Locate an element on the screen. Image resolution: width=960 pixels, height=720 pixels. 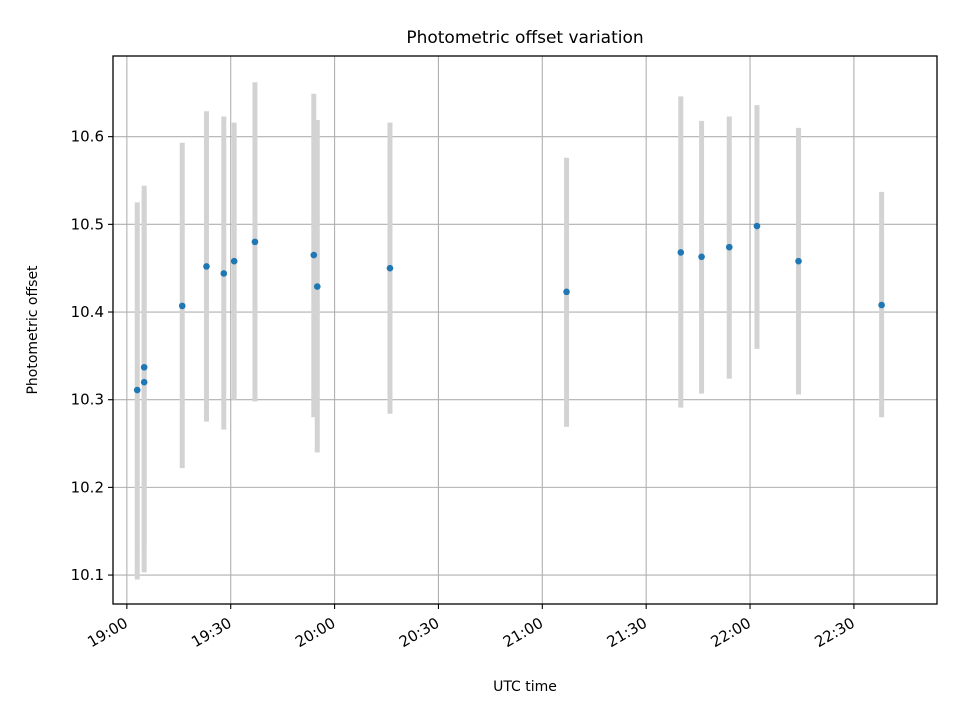
y-tick-label: 10.6 is located at coordinates (87, 137).